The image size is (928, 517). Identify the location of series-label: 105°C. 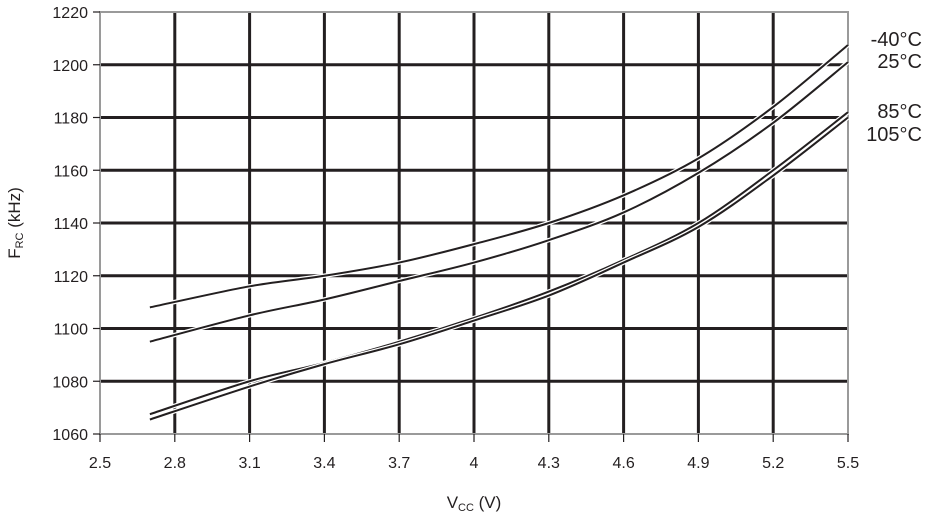
(894, 135).